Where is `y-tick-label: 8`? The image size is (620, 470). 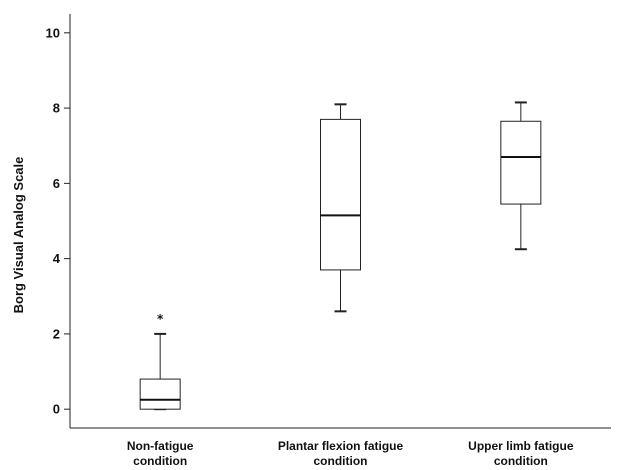
y-tick-label: 8 is located at coordinates (56, 108).